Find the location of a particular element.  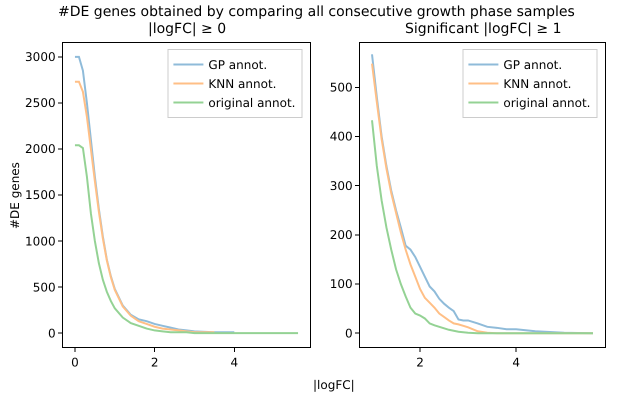

y-axis-title: #DE genes is located at coordinates (15, 195).